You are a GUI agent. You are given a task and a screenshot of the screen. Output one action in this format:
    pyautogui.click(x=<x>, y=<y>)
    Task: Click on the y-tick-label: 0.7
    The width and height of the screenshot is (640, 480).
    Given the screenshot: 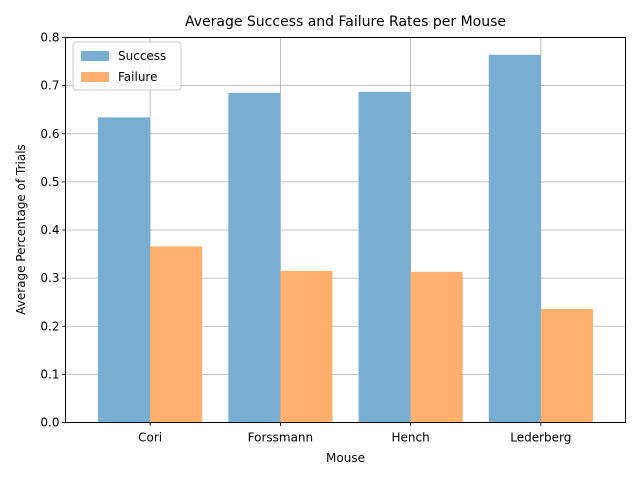 What is the action you would take?
    pyautogui.click(x=49, y=86)
    